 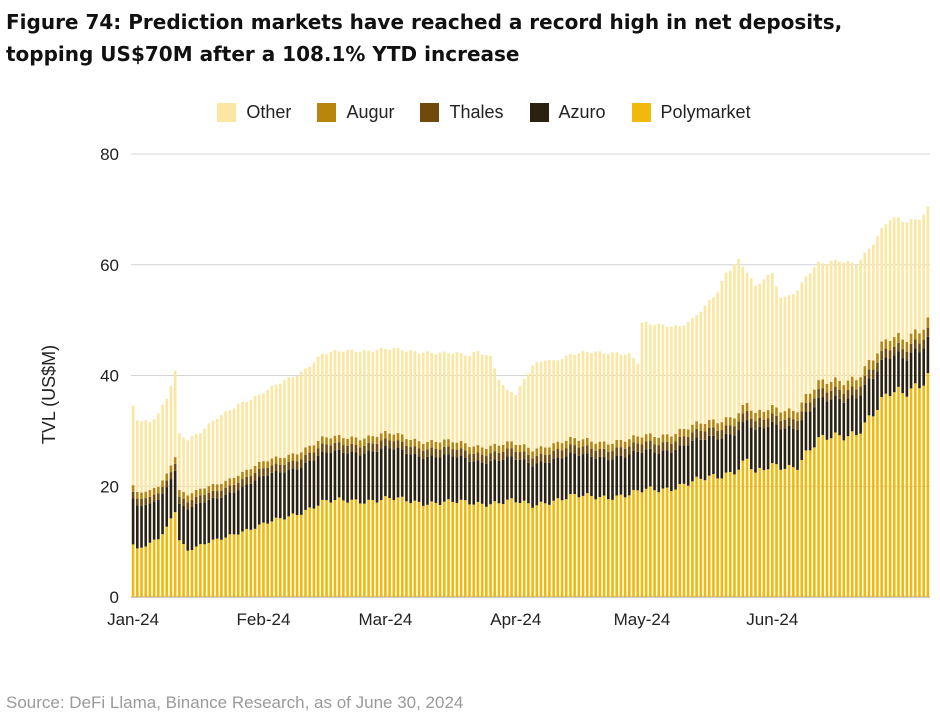 What do you see at coordinates (254, 112) in the screenshot?
I see `legend-item-other: Other` at bounding box center [254, 112].